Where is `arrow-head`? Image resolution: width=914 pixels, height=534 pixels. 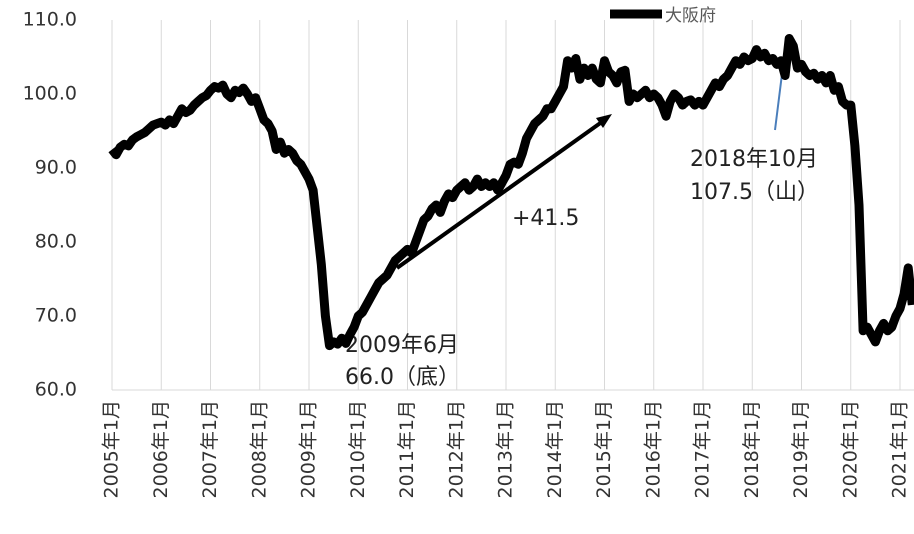 arrow-head is located at coordinates (604, 121).